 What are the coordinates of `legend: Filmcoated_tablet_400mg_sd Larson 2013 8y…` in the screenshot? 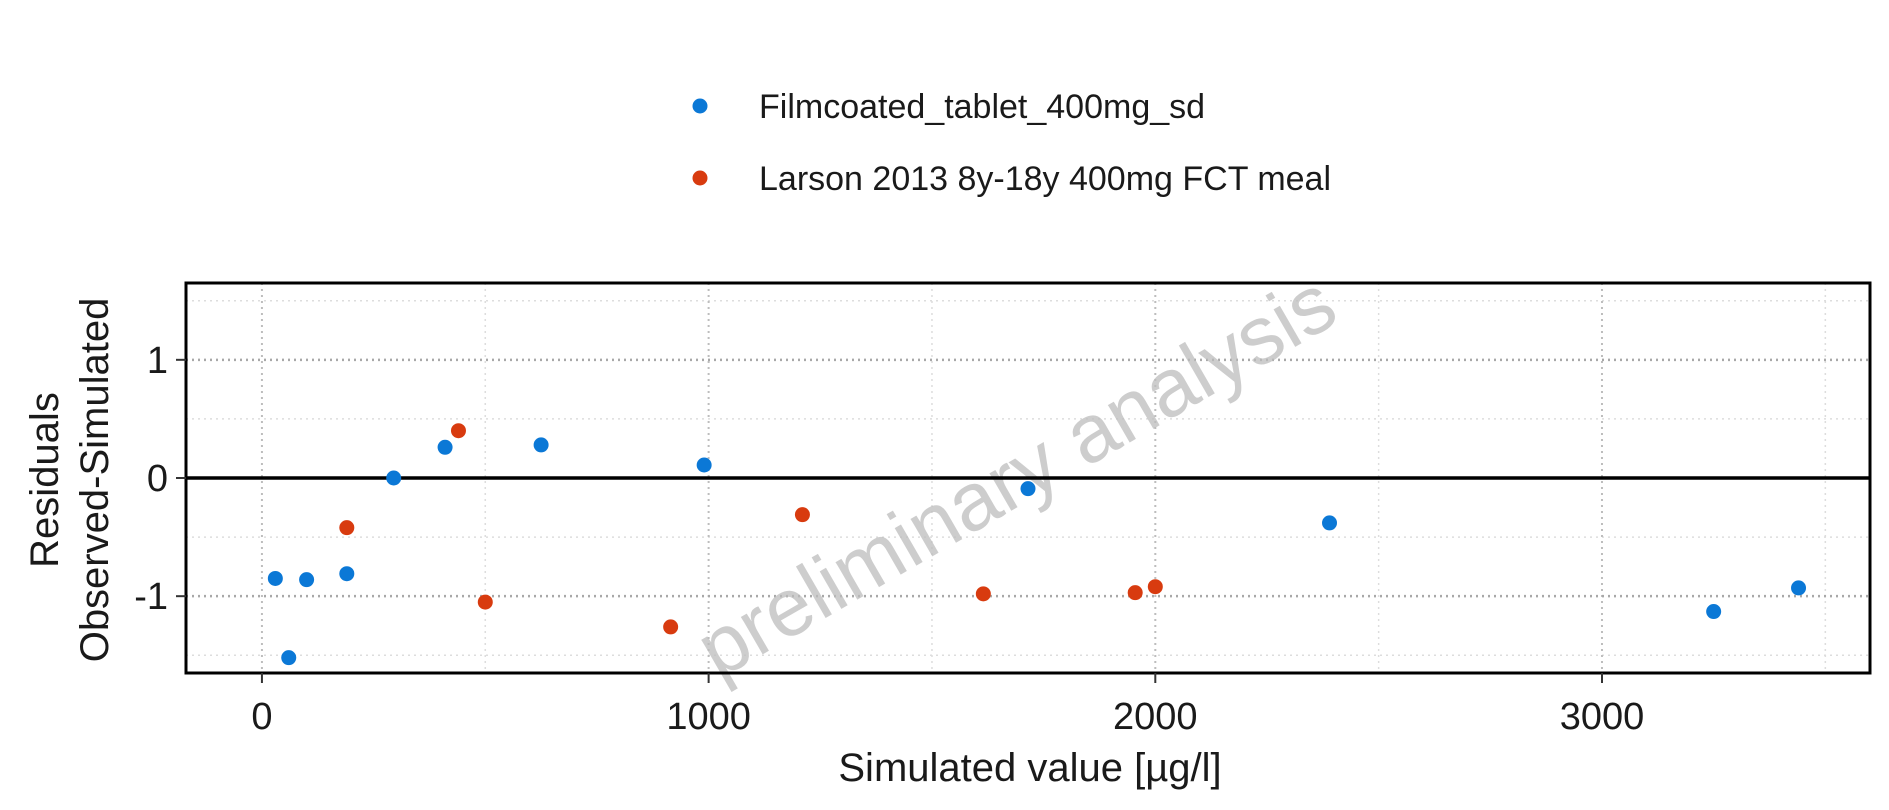 It's located at (1011, 143).